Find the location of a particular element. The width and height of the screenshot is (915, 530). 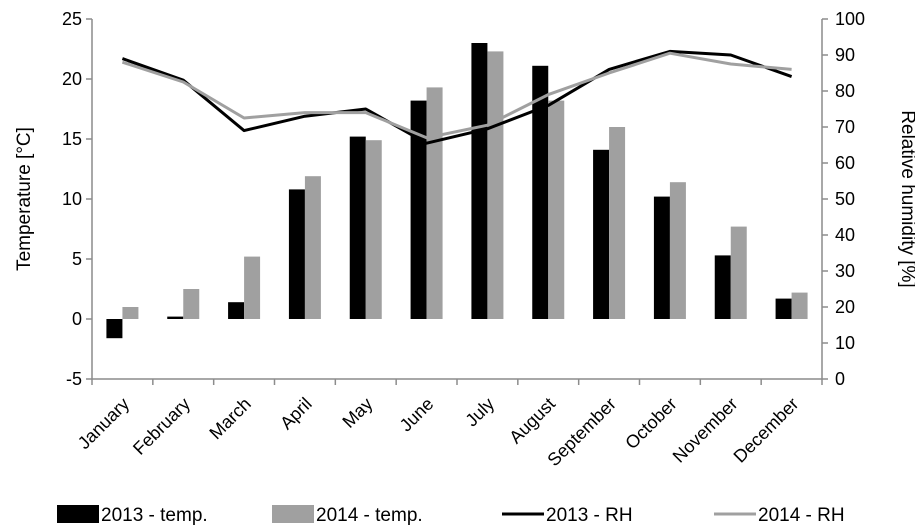

y-axis-title: Temperature [°C] is located at coordinates (24, 199).